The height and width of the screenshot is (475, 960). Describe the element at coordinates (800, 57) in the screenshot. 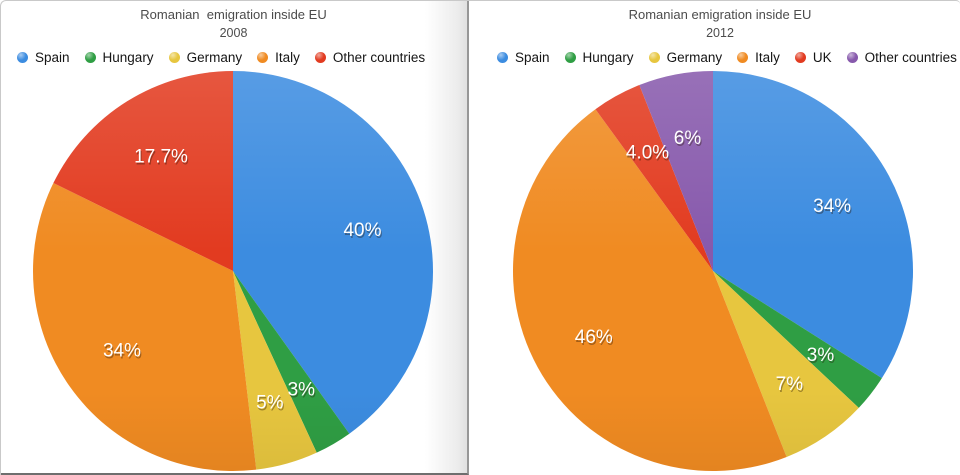

I see `legend-dot-uk` at that location.